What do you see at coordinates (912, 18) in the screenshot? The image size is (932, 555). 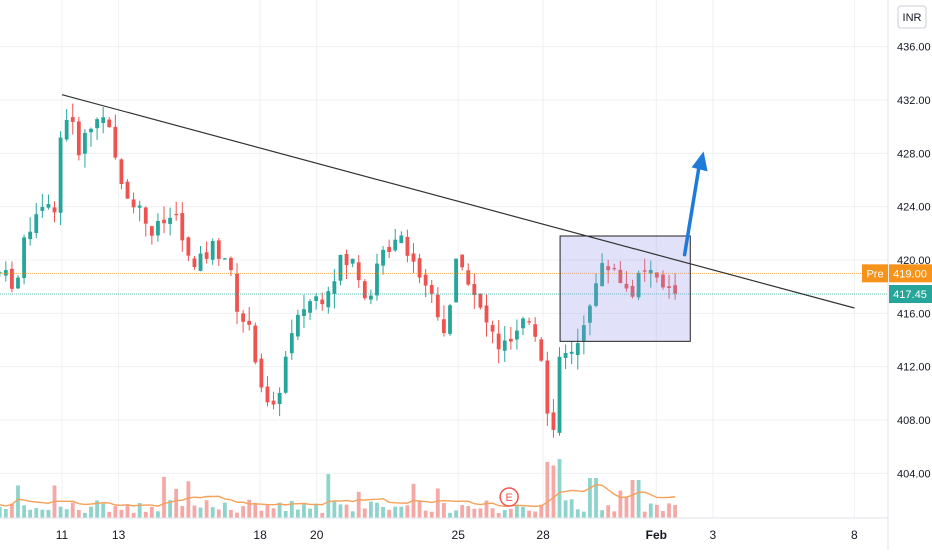 I see `currency-label: INR` at bounding box center [912, 18].